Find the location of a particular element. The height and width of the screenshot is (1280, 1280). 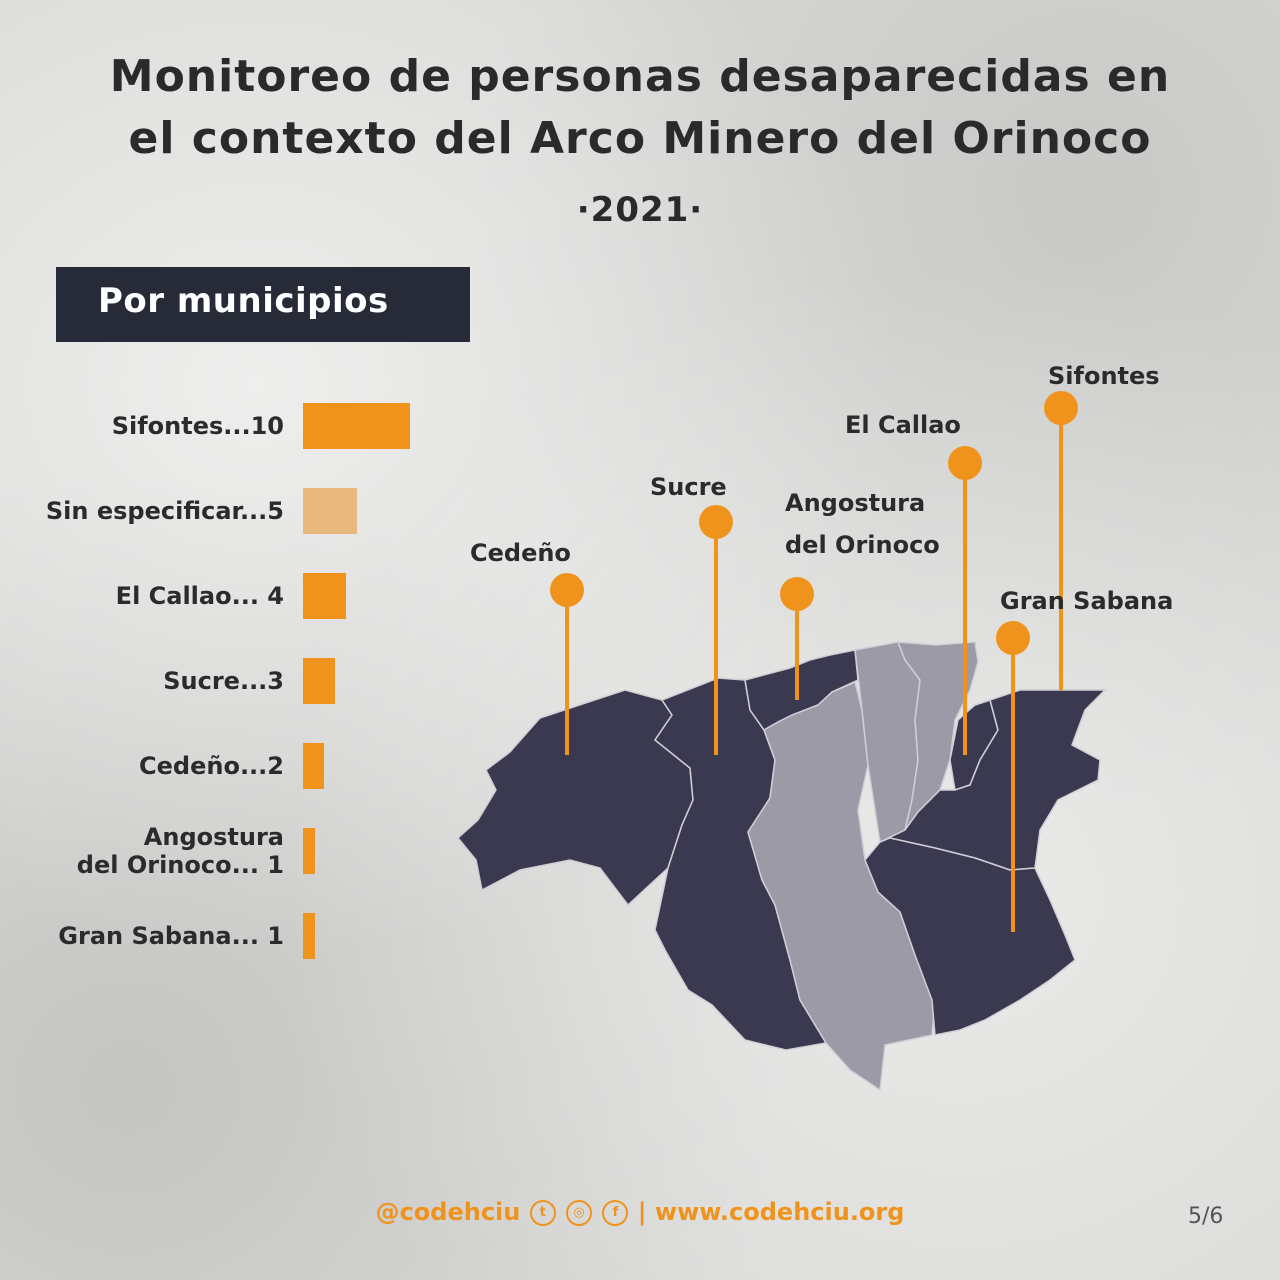

bar-label: Cedeño...2 is located at coordinates (144, 766).